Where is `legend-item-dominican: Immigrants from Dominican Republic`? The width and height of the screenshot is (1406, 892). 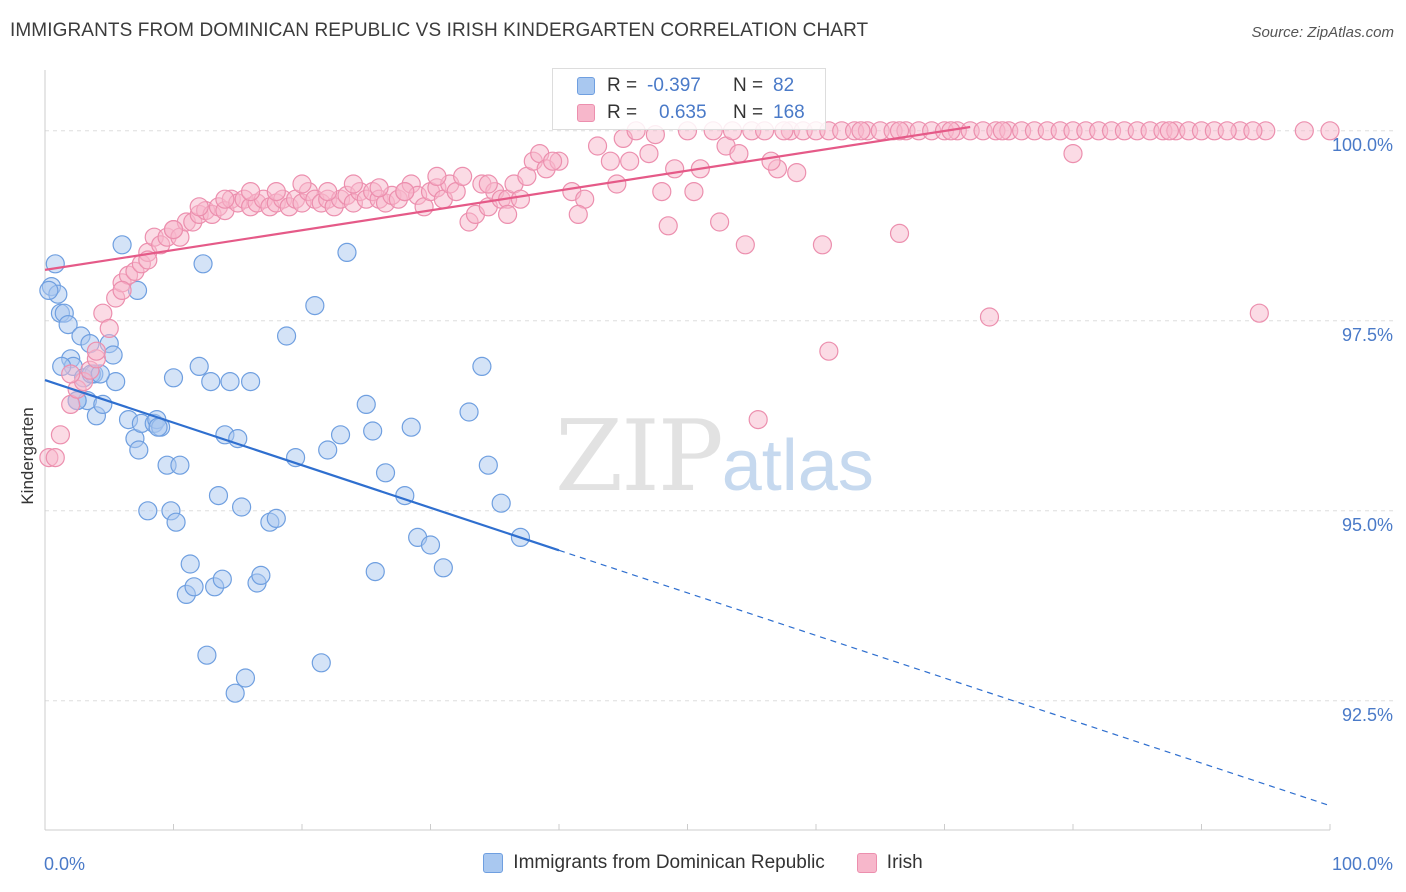
legend-item-dominican: Immigrants from Dominican Republic is located at coordinates (654, 863).